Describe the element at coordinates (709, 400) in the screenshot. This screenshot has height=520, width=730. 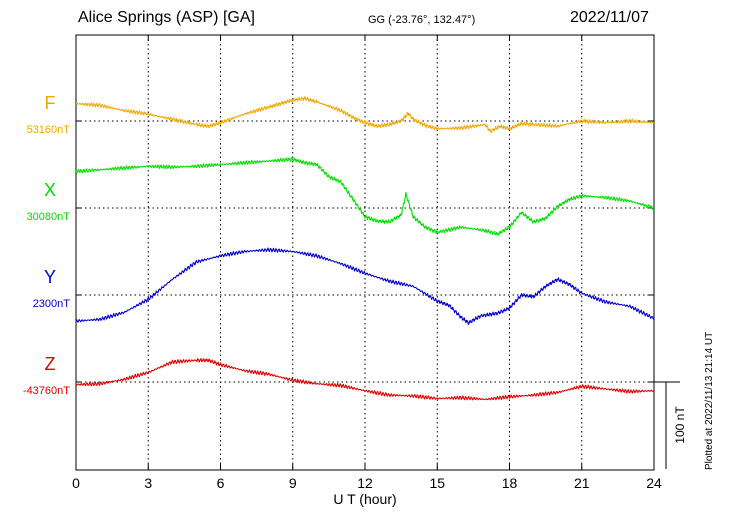
I see `plotted-note: Plotted at 2022/11/13 21:14 UT` at that location.